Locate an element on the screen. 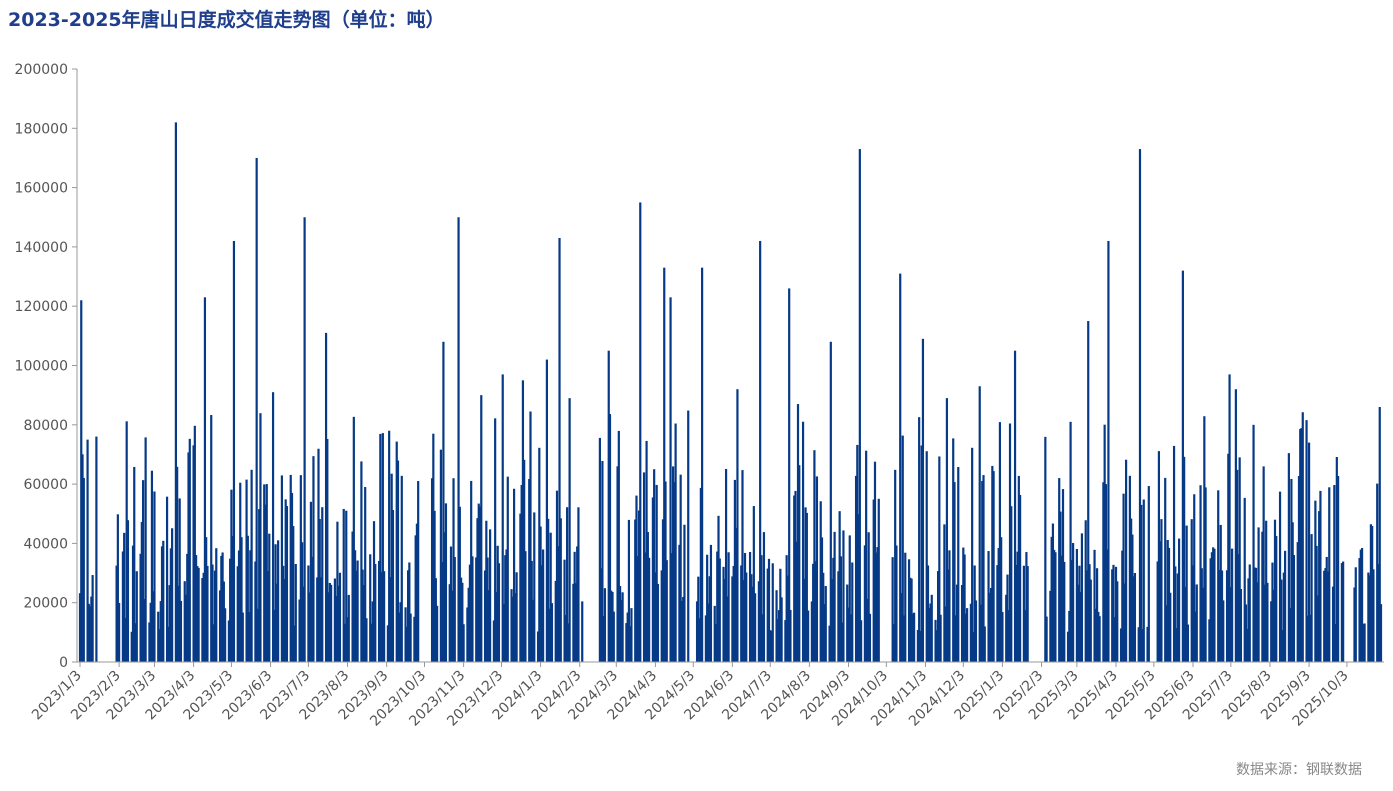 This screenshot has height=791, width=1393. y-tick-label: 20000 is located at coordinates (45, 604).